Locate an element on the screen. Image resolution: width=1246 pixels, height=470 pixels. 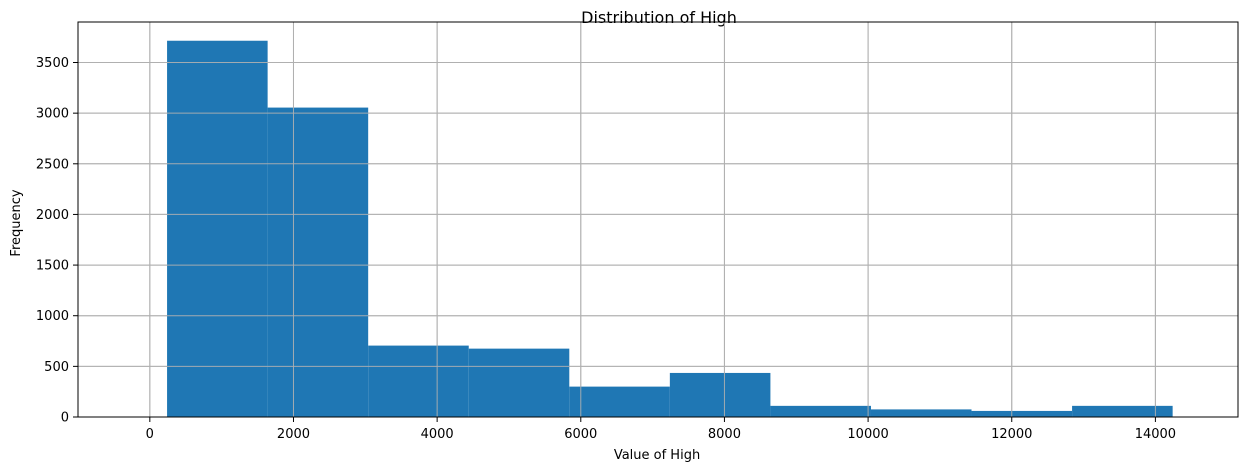
x-axis-label: Value of High is located at coordinates (657, 455).